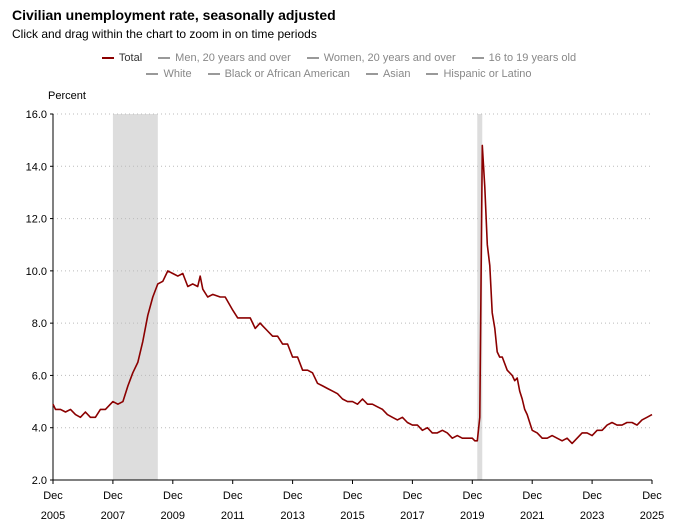 This screenshot has height=531, width=678. What do you see at coordinates (287, 74) in the screenshot?
I see `legend-label: Black or African American` at bounding box center [287, 74].